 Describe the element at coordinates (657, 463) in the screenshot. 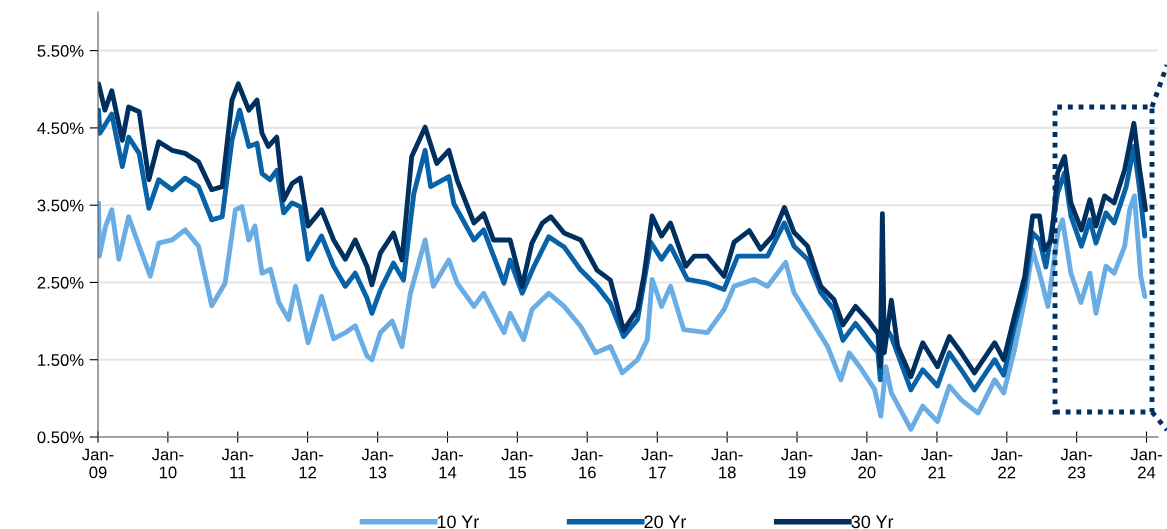

I see `x-tick-label: Jan- 17` at that location.